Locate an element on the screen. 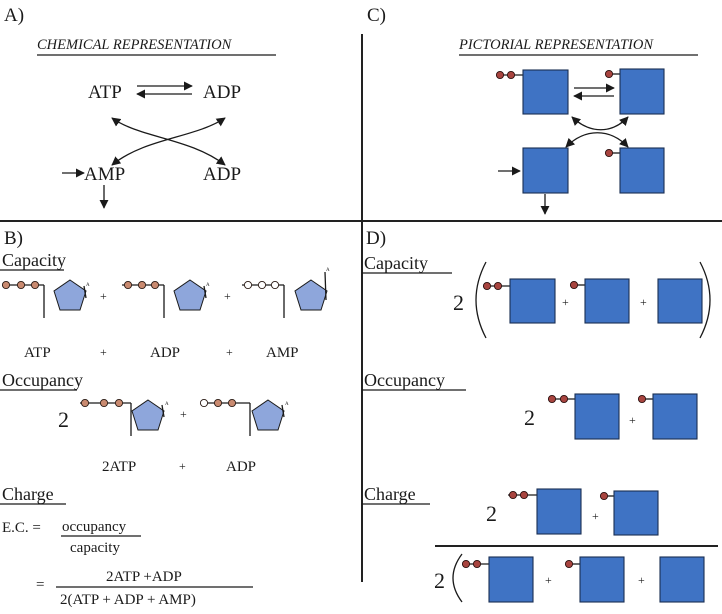  d-occ-atp-box is located at coordinates (583, 416).